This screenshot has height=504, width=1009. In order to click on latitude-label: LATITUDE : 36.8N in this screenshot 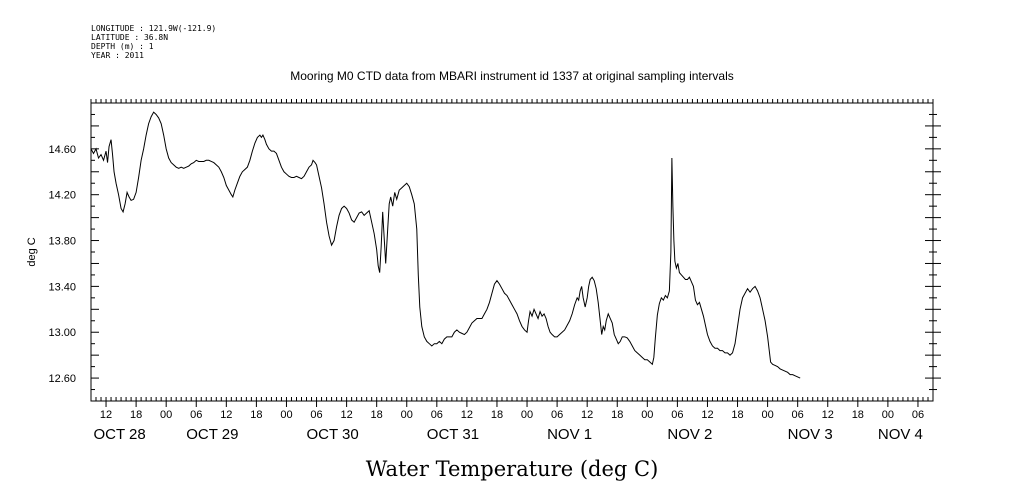, I will do `click(129, 37)`.